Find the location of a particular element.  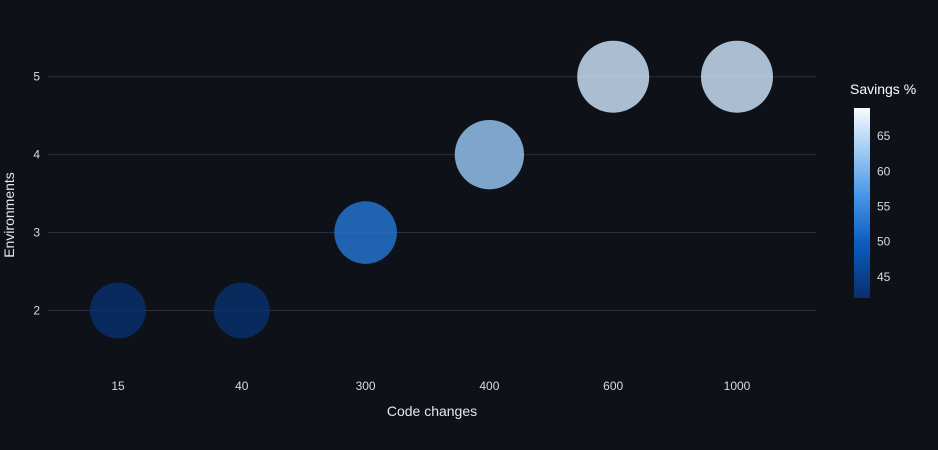

colorbar-tick-label: 45 is located at coordinates (884, 277).